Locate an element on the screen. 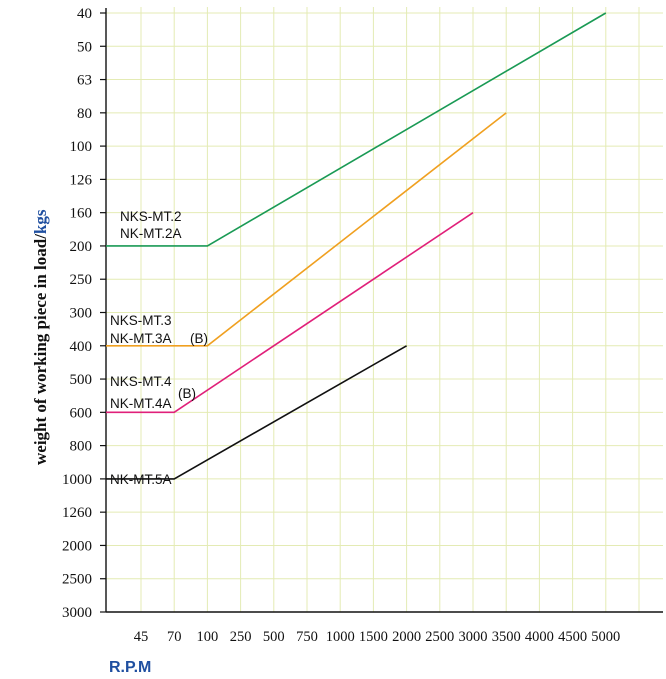  y-tick-label: 100 is located at coordinates (81, 147).